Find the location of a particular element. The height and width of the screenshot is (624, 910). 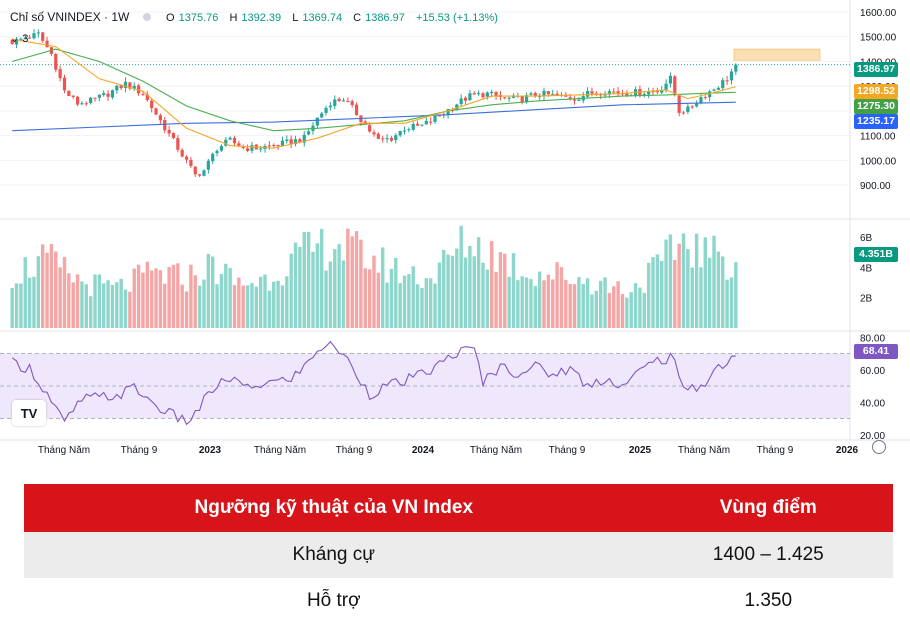

indicator-toggle: ⌄ 3 is located at coordinates (19, 38).